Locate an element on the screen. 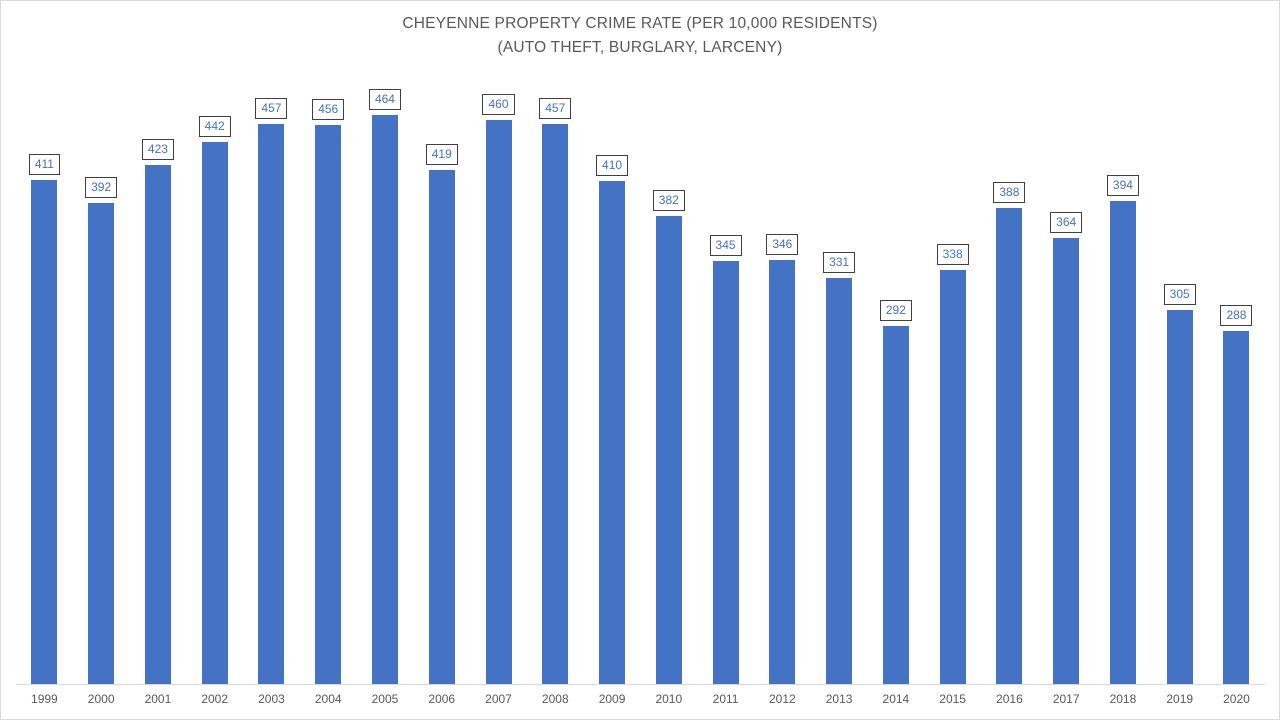 The height and width of the screenshot is (720, 1280). bar-column: 346 is located at coordinates (782, 378).